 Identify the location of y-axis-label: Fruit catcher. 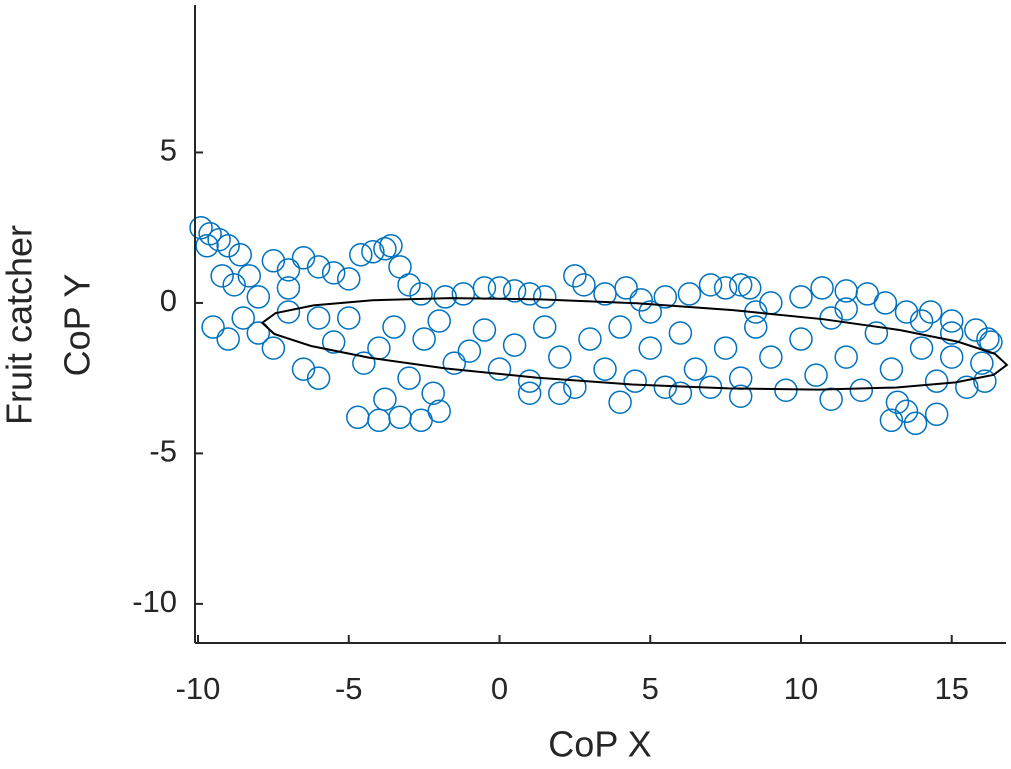
(20, 325).